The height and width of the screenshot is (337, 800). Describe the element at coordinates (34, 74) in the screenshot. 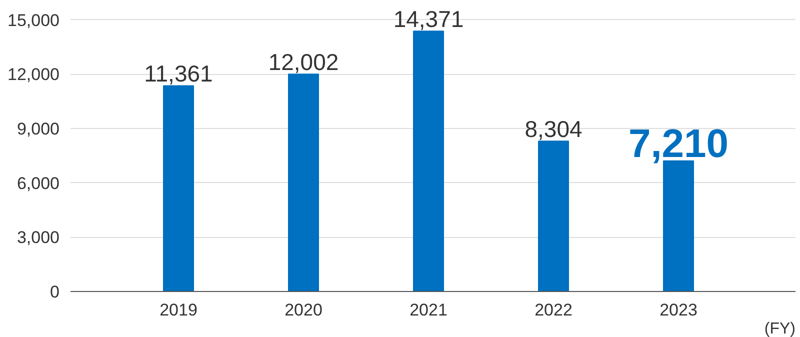

I see `y-tick-label: 12,000` at that location.